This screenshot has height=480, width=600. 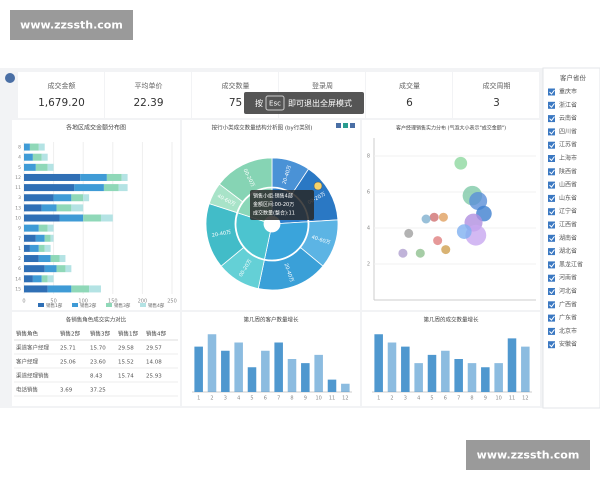 What do you see at coordinates (321, 241) in the screenshot?
I see `slice-label: 40-60万` at bounding box center [321, 241].